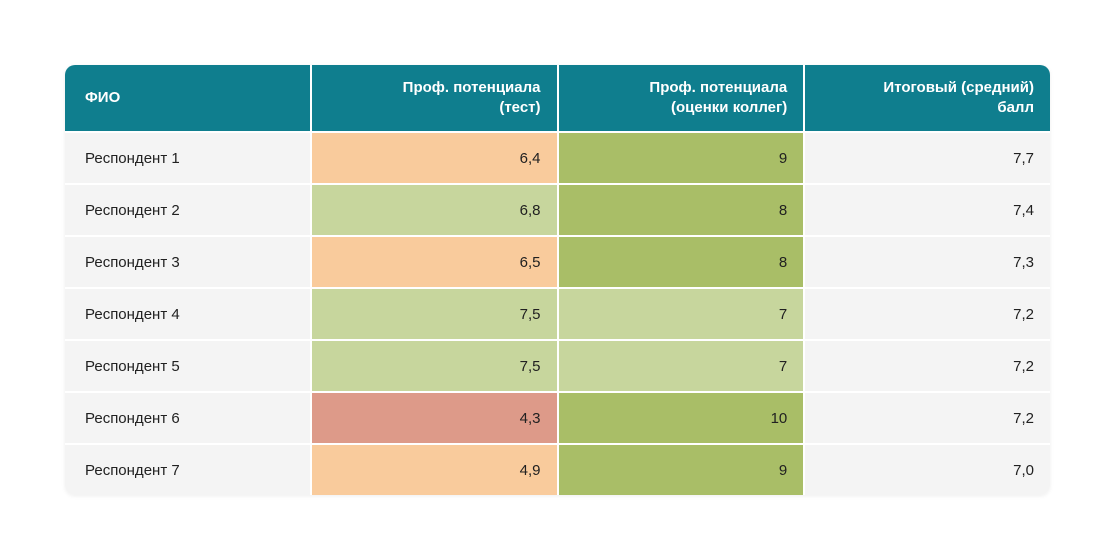 This screenshot has width=1120, height=560. I want to click on table-row: Респондент 6 4,3 10 7,2, so click(557, 418).